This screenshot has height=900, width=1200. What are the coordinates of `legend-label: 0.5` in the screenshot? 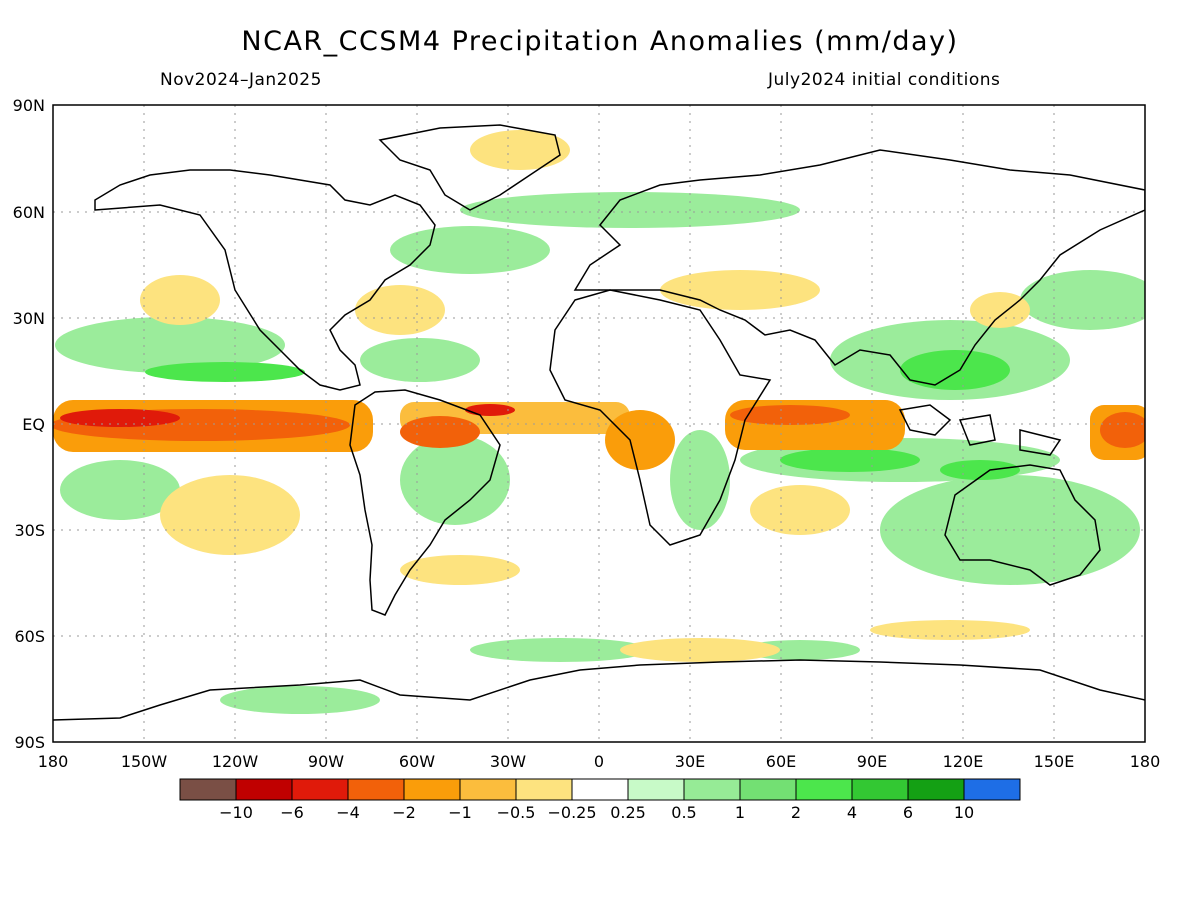 It's located at (683, 812).